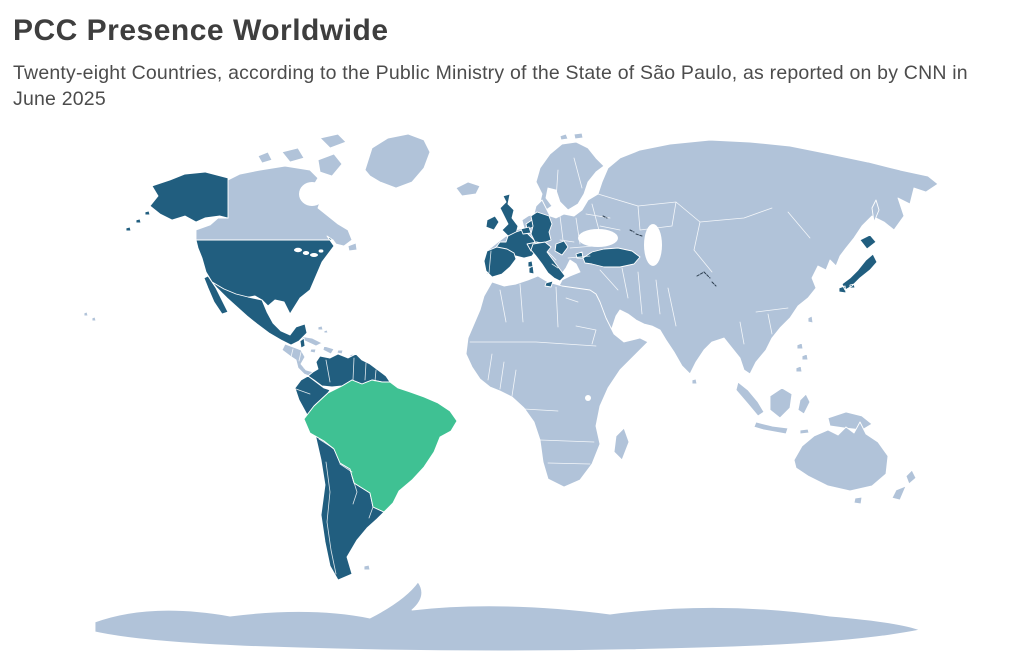 The width and height of the screenshot is (1024, 660). Describe the element at coordinates (885, 487) in the screenshot. I see `landmass-tasmania-nz` at that location.